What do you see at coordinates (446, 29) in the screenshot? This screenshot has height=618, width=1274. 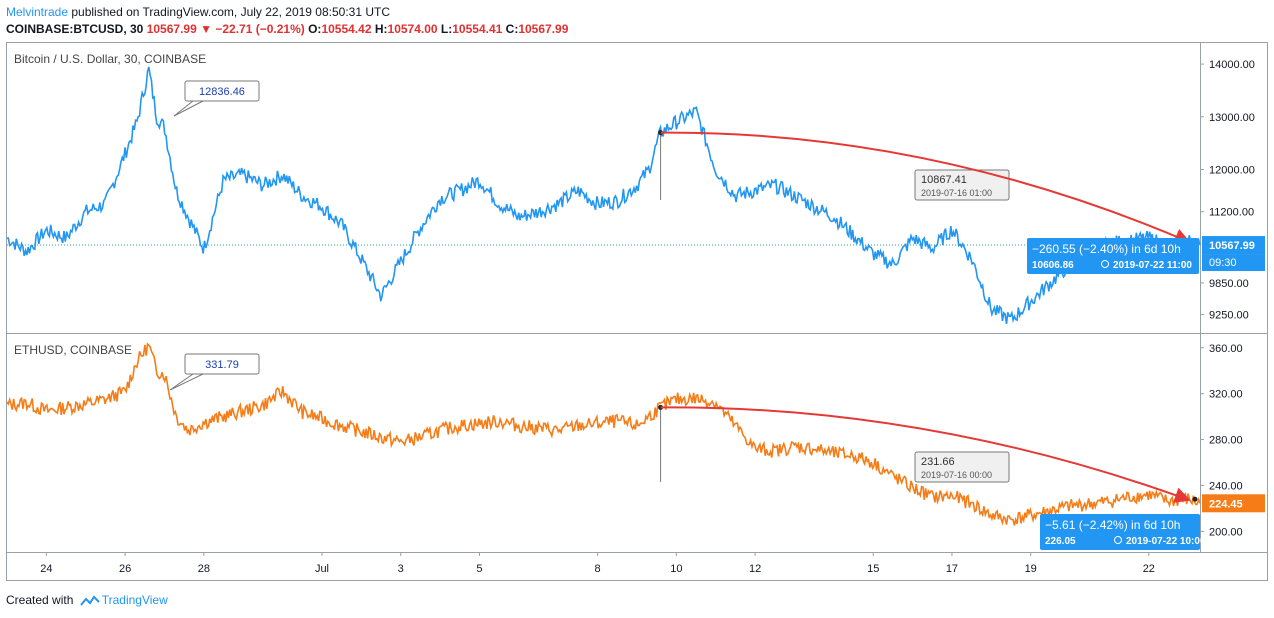 I see `low-label: L:` at bounding box center [446, 29].